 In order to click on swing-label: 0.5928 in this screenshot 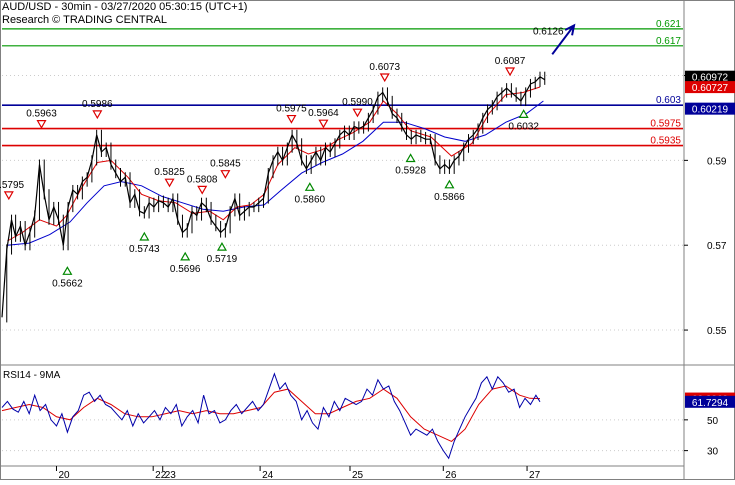, I will do `click(410, 170)`.